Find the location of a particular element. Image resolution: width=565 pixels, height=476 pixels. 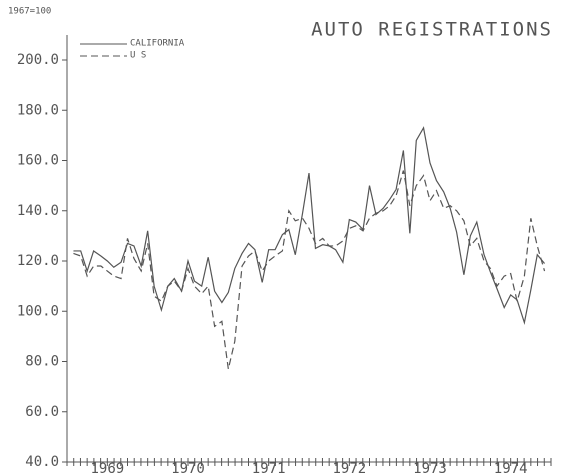

legend-label: CALIFORNIA is located at coordinates (157, 44).